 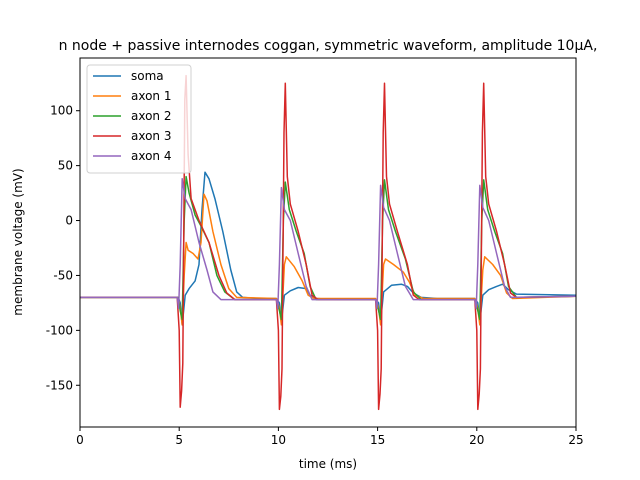 I want to click on legend-label: axon 3, so click(x=151, y=136).